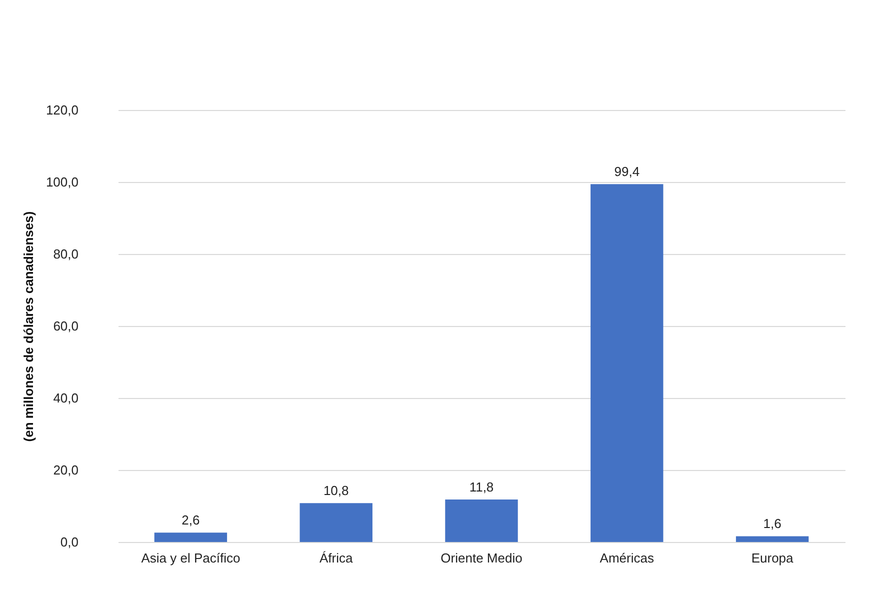 The height and width of the screenshot is (605, 891). Describe the element at coordinates (772, 524) in the screenshot. I see `data-label: 1,6` at that location.